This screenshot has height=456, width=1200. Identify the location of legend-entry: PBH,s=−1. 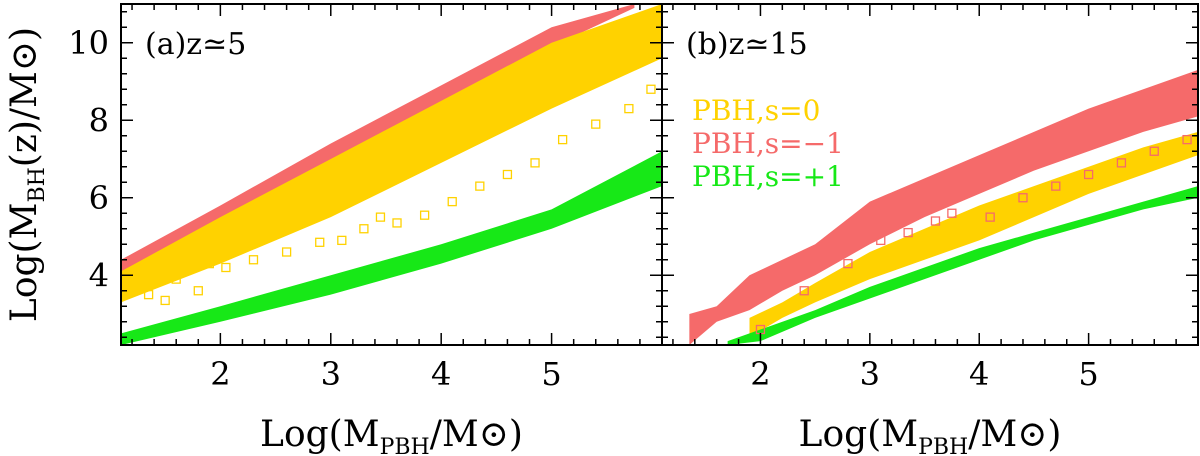
(768, 143).